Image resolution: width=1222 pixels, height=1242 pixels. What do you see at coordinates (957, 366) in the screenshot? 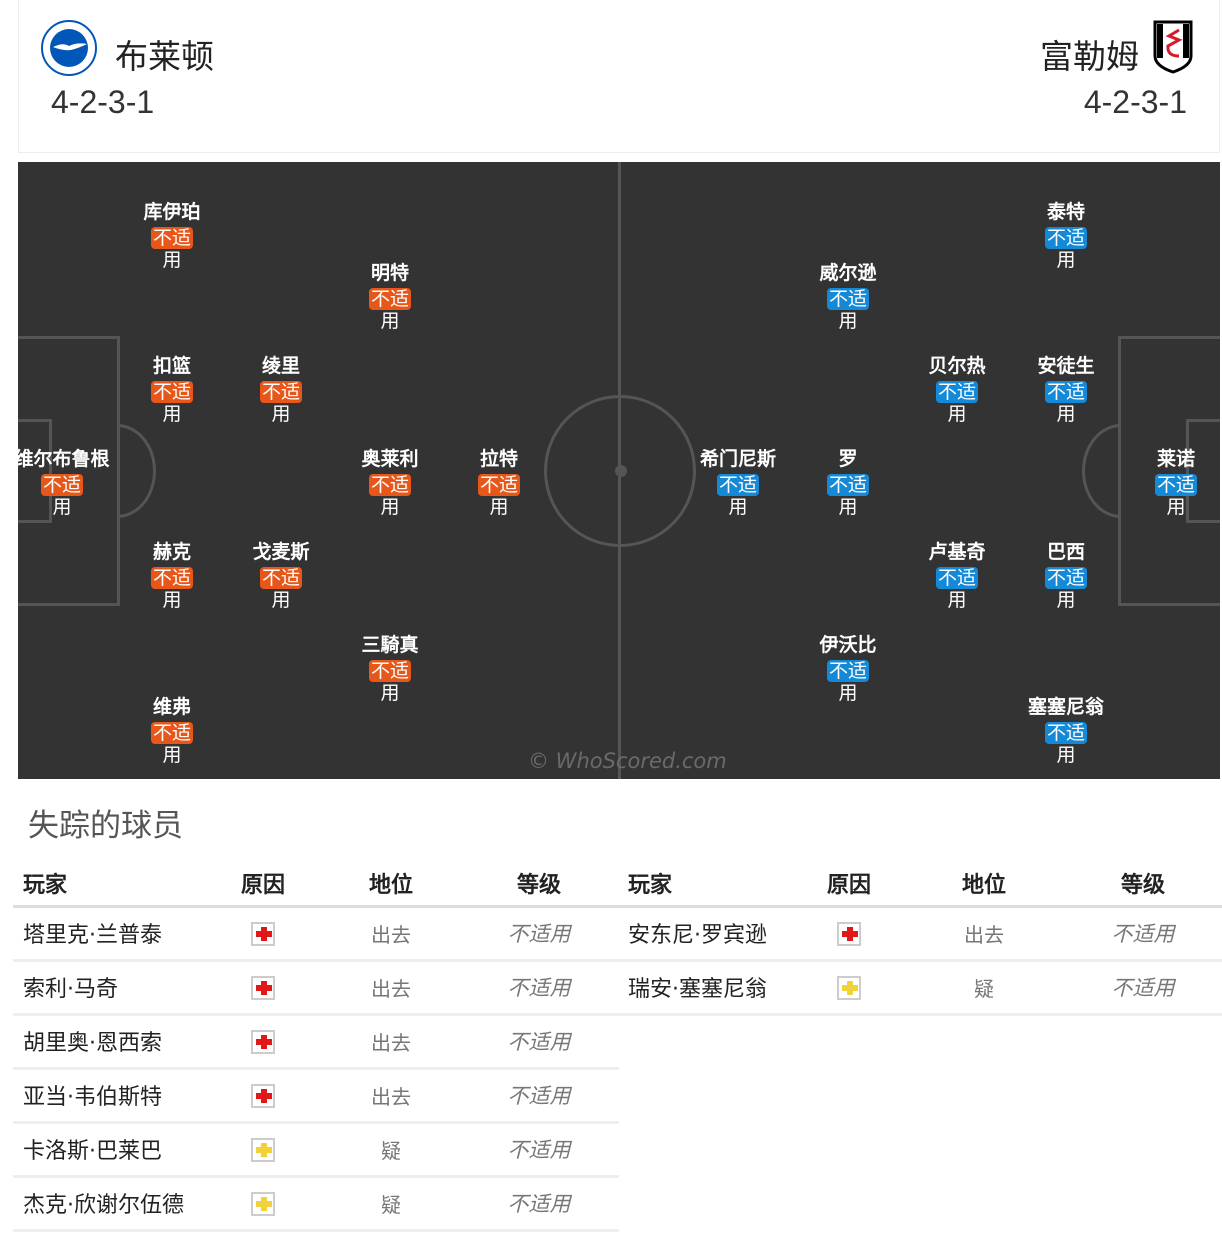
I see `player-name: 贝尔热` at bounding box center [957, 366].